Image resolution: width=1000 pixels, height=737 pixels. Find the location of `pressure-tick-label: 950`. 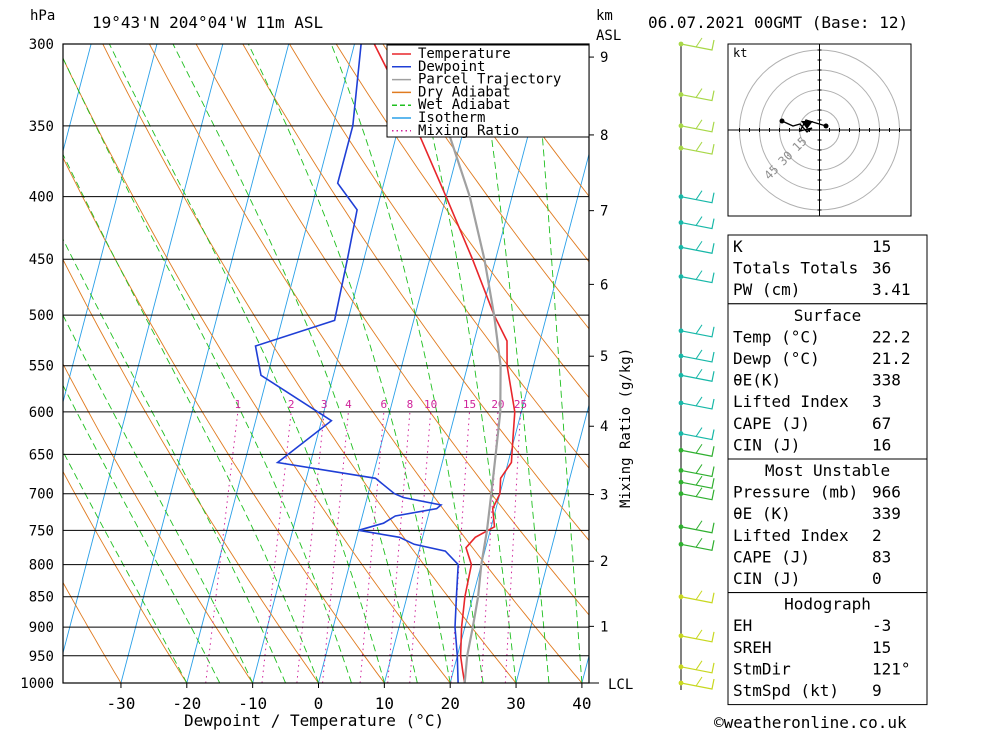

pressure-tick-label: 950 is located at coordinates (41, 657).